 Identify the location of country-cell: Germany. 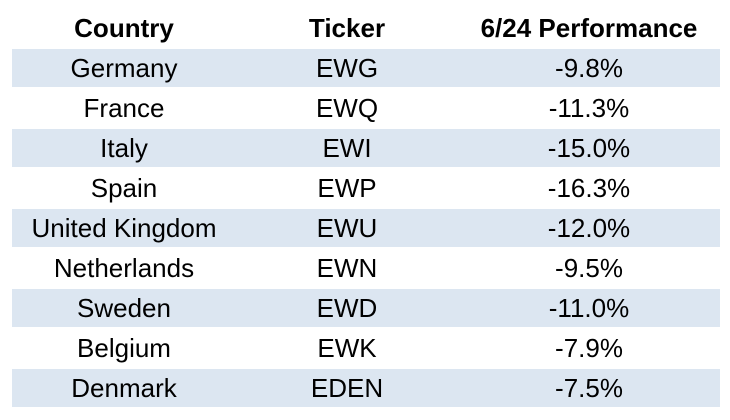
(124, 68).